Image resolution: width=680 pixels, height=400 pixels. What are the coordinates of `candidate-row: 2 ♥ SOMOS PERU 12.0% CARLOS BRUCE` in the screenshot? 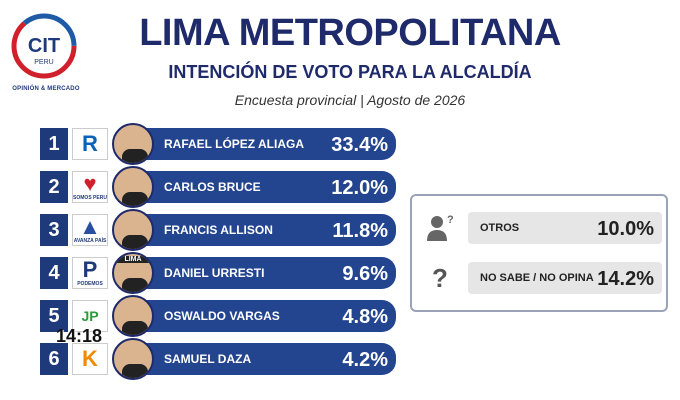 It's located at (220, 187).